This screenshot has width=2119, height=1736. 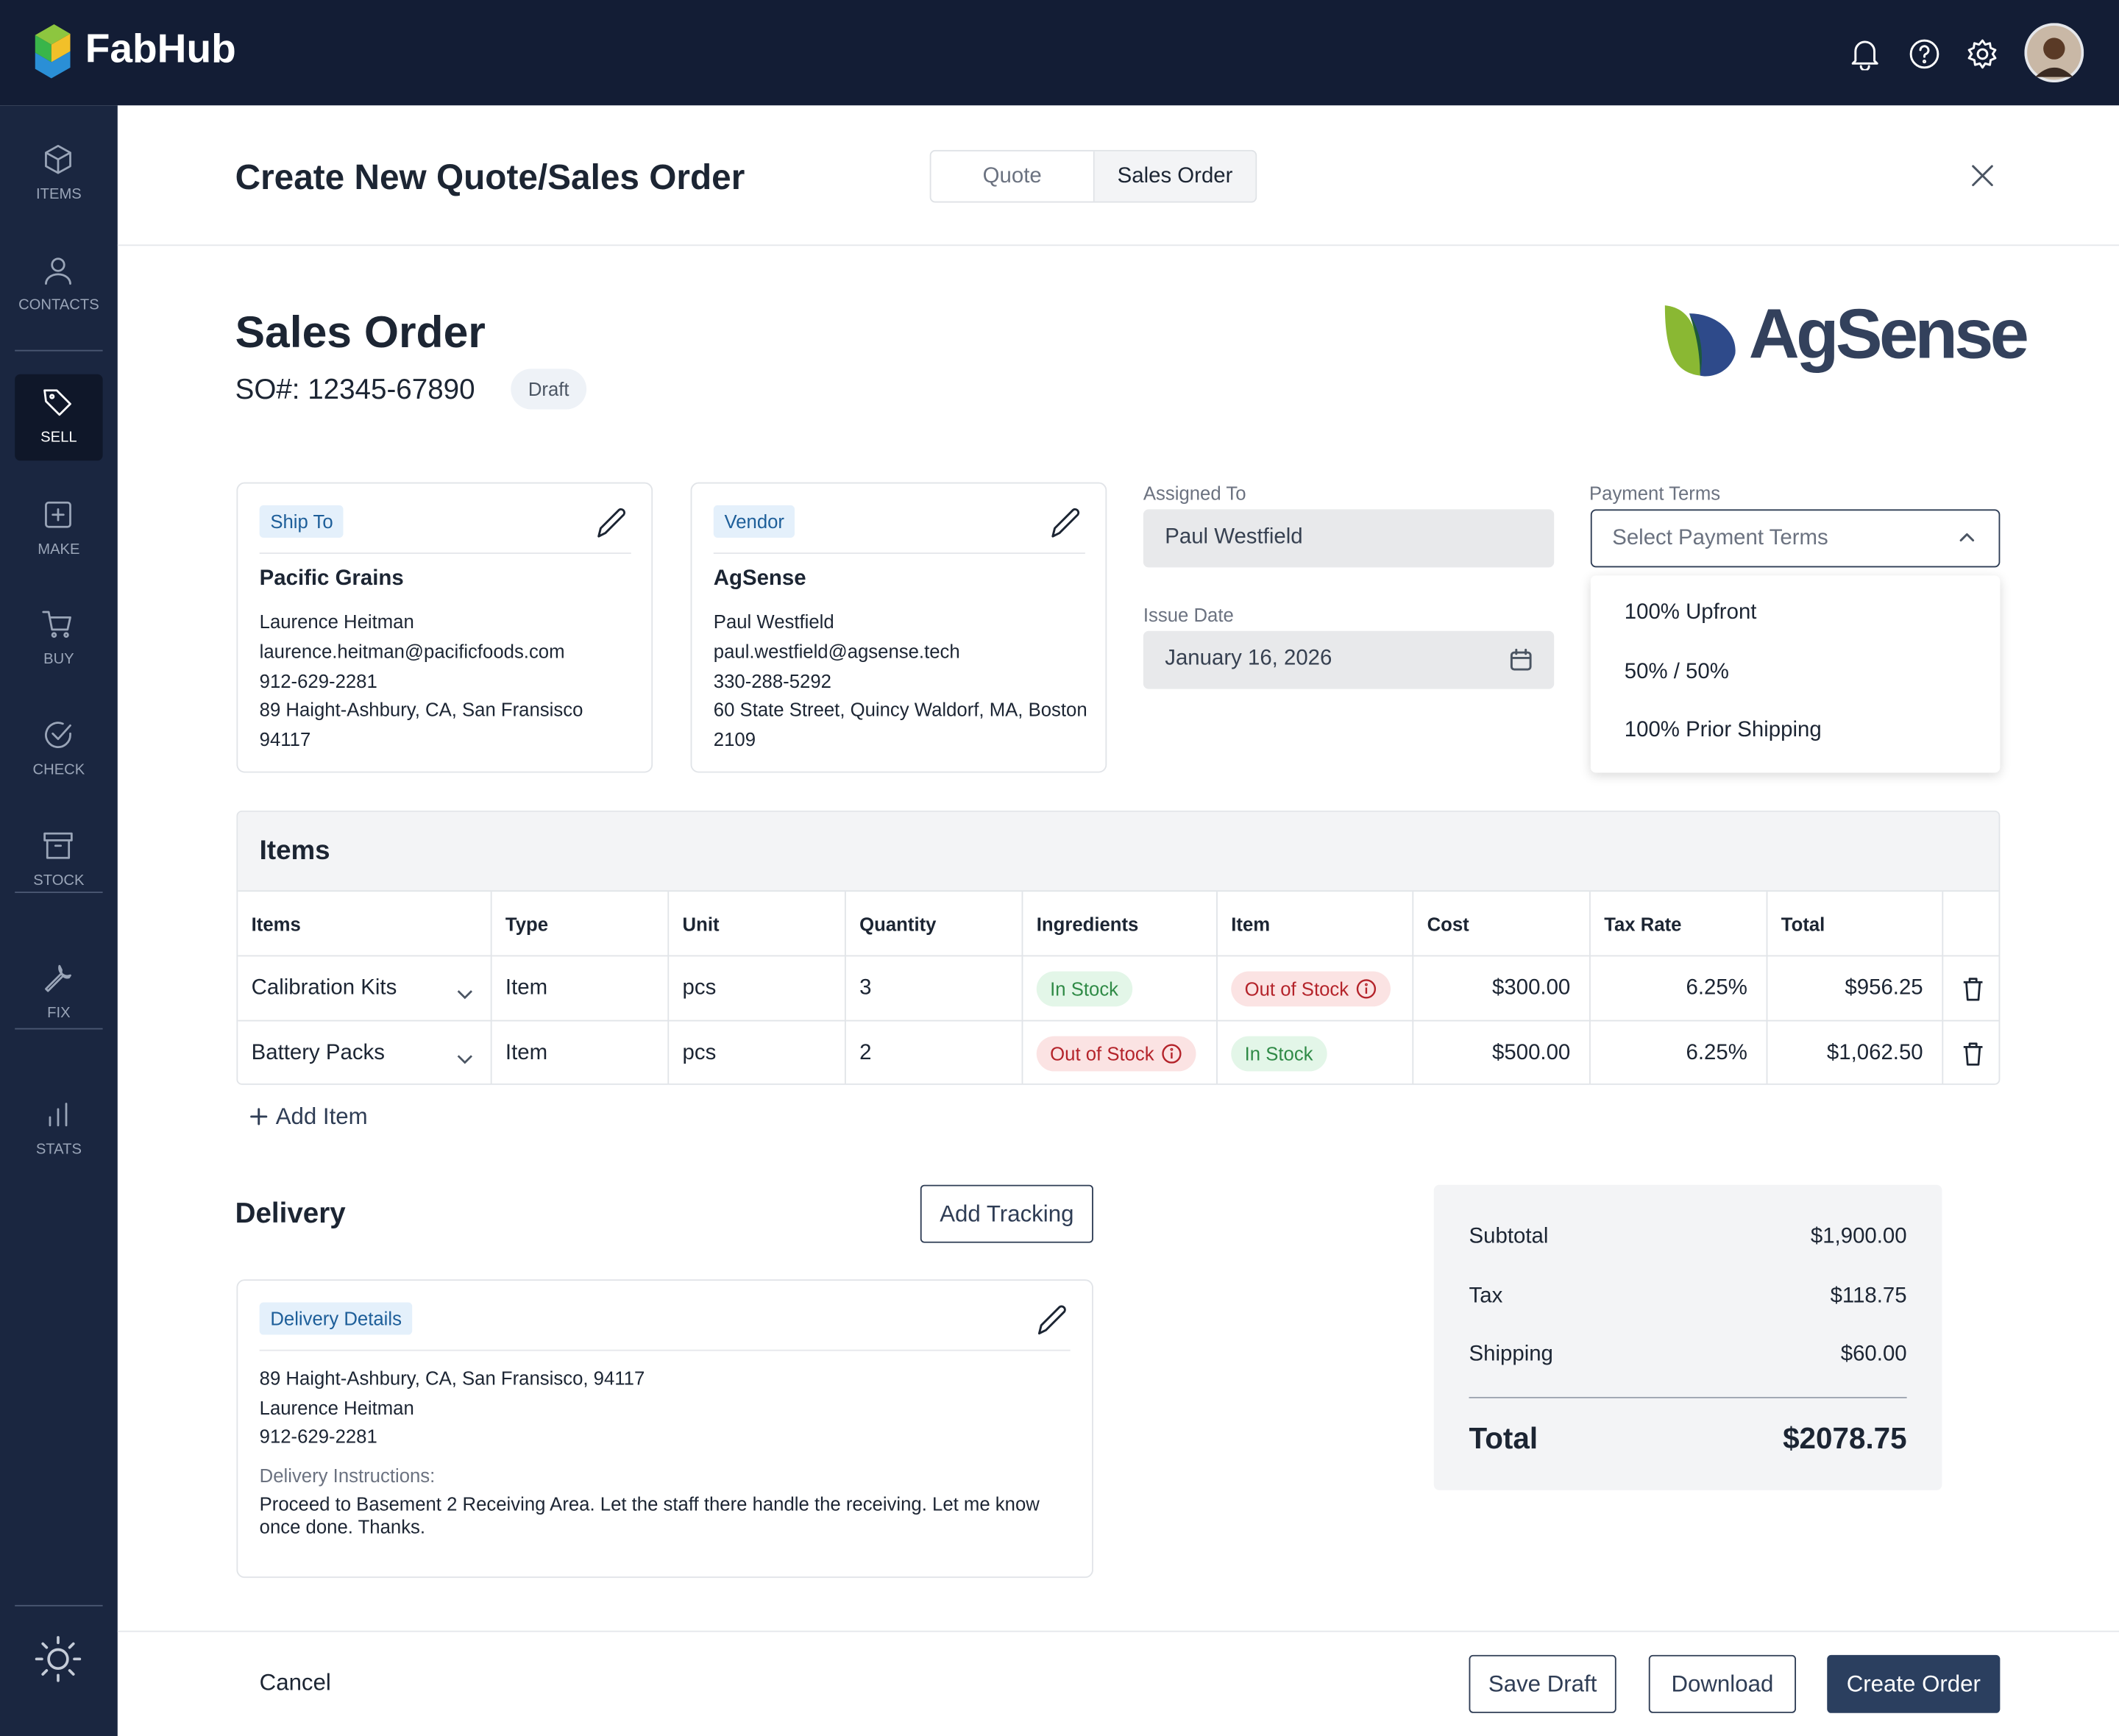 I want to click on field-label: Assigned To, so click(x=1195, y=493).